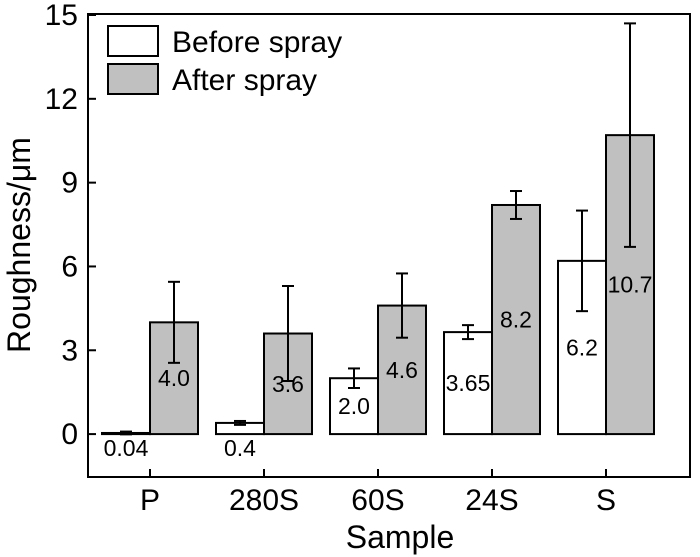 Image resolution: width=700 pixels, height=557 pixels. What do you see at coordinates (240, 422) in the screenshot?
I see `error-bar-before-spray-280s` at bounding box center [240, 422].